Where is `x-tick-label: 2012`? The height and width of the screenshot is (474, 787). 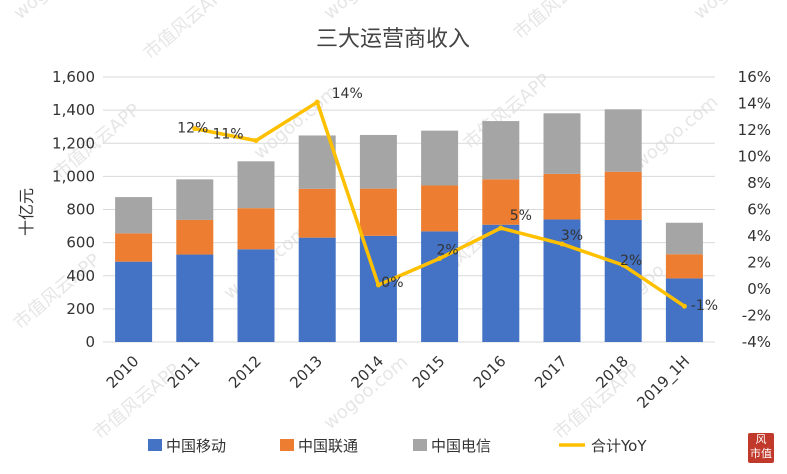 x-tick-label: 2012 is located at coordinates (245, 372).